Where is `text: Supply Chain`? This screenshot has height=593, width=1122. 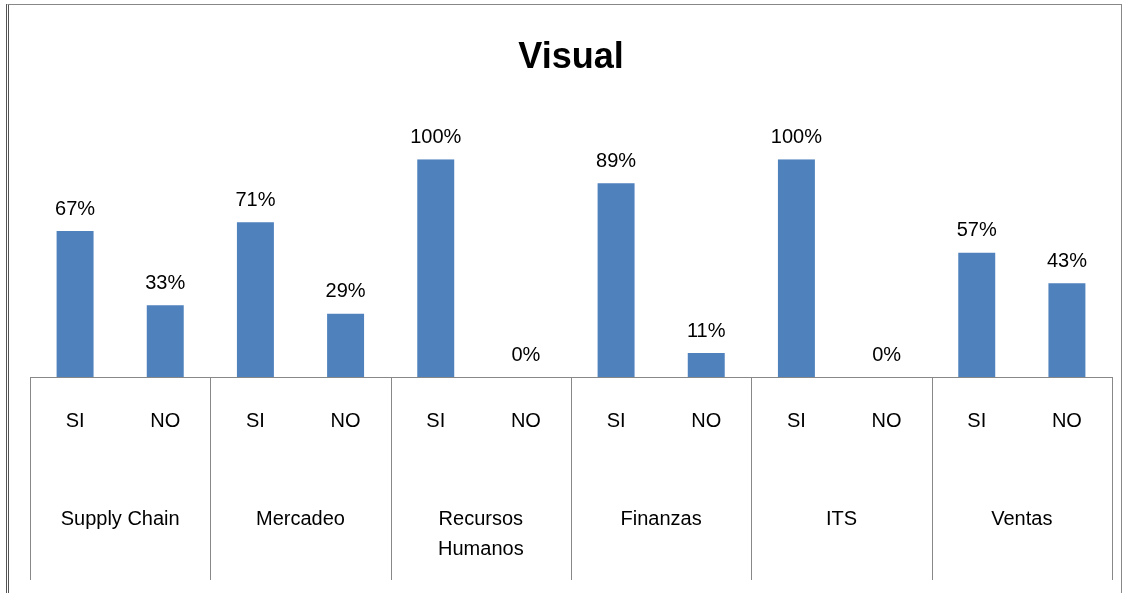
text: Supply Chain is located at coordinates (120, 517).